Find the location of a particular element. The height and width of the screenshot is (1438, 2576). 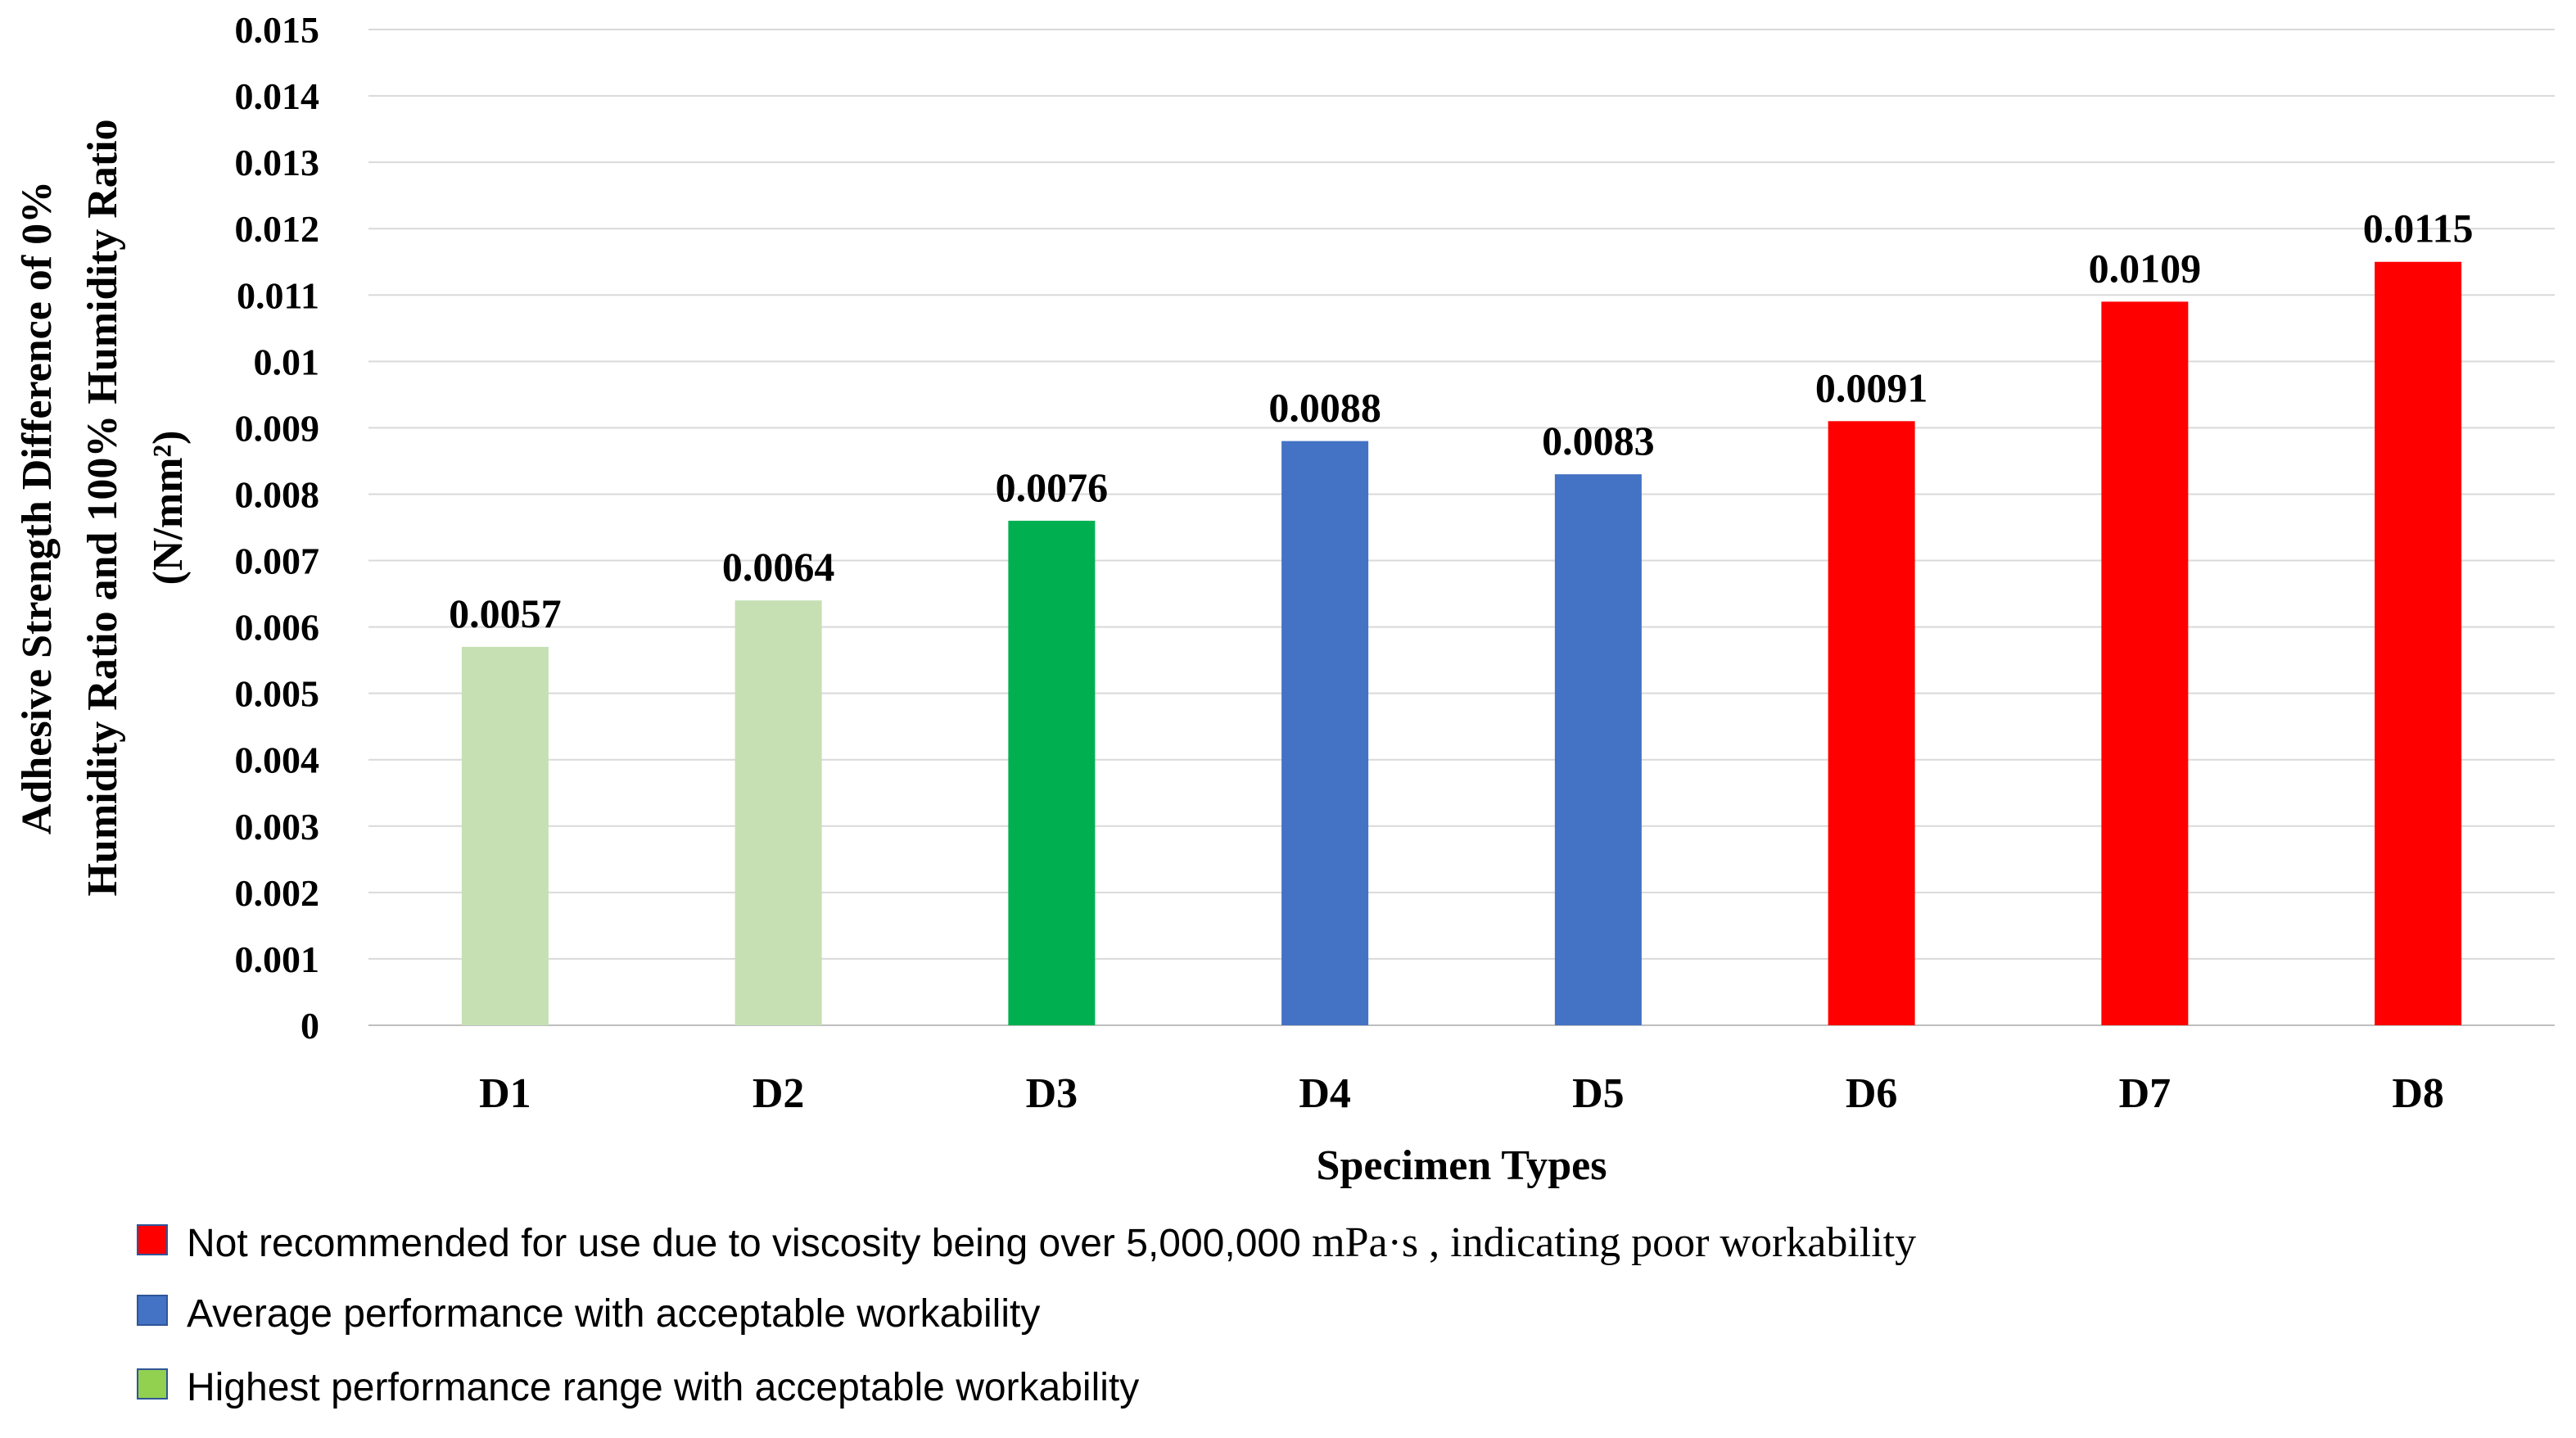

y-tick-label: 0.009 is located at coordinates (277, 428).